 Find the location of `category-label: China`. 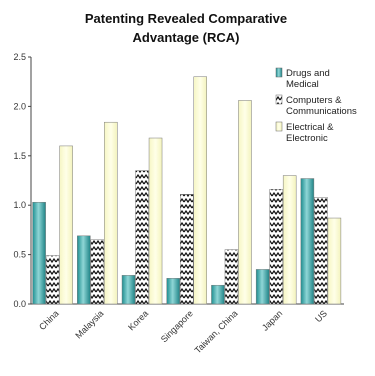

category-label: China is located at coordinates (49, 320).